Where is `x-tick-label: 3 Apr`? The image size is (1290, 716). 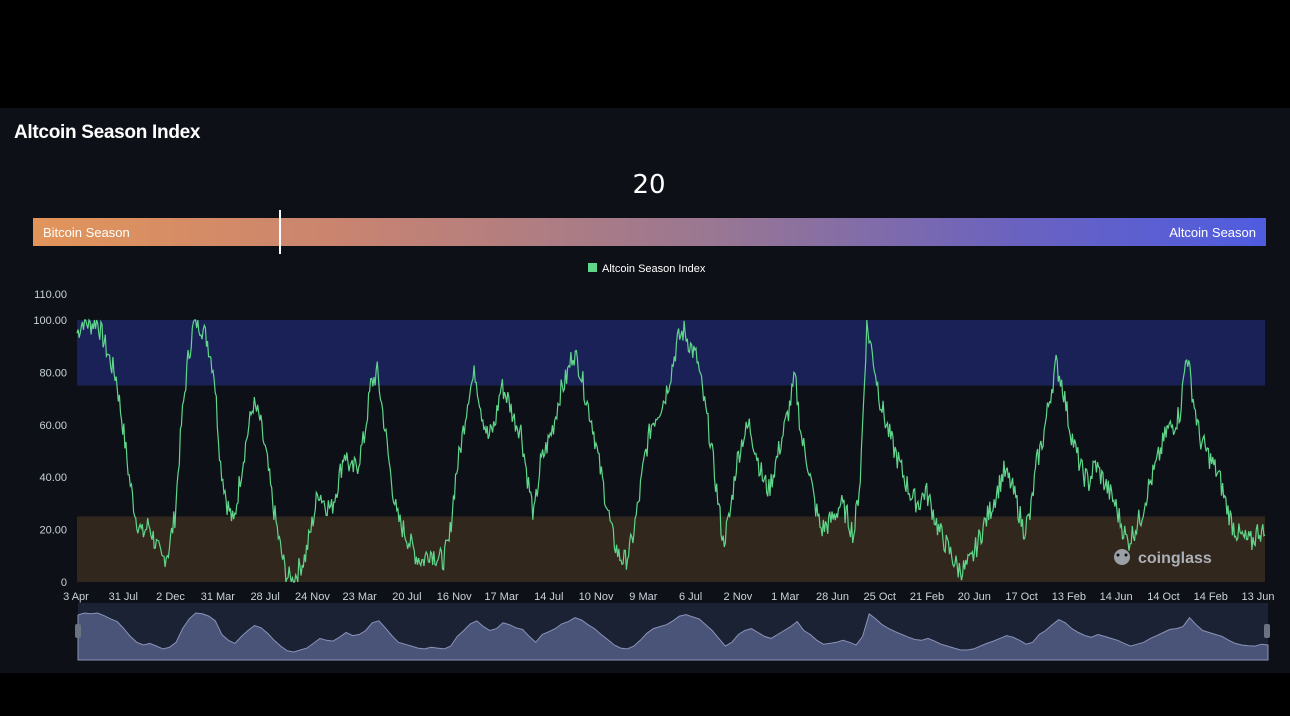
x-tick-label: 3 Apr is located at coordinates (76, 597).